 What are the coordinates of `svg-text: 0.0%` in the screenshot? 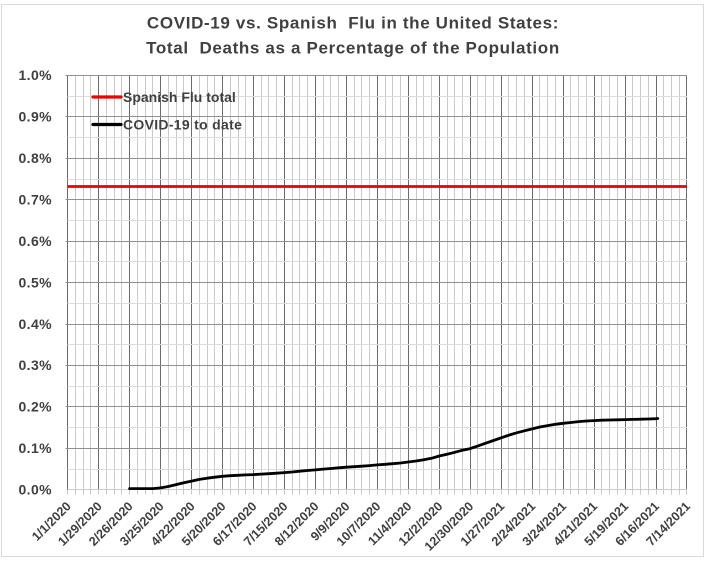 It's located at (35, 490).